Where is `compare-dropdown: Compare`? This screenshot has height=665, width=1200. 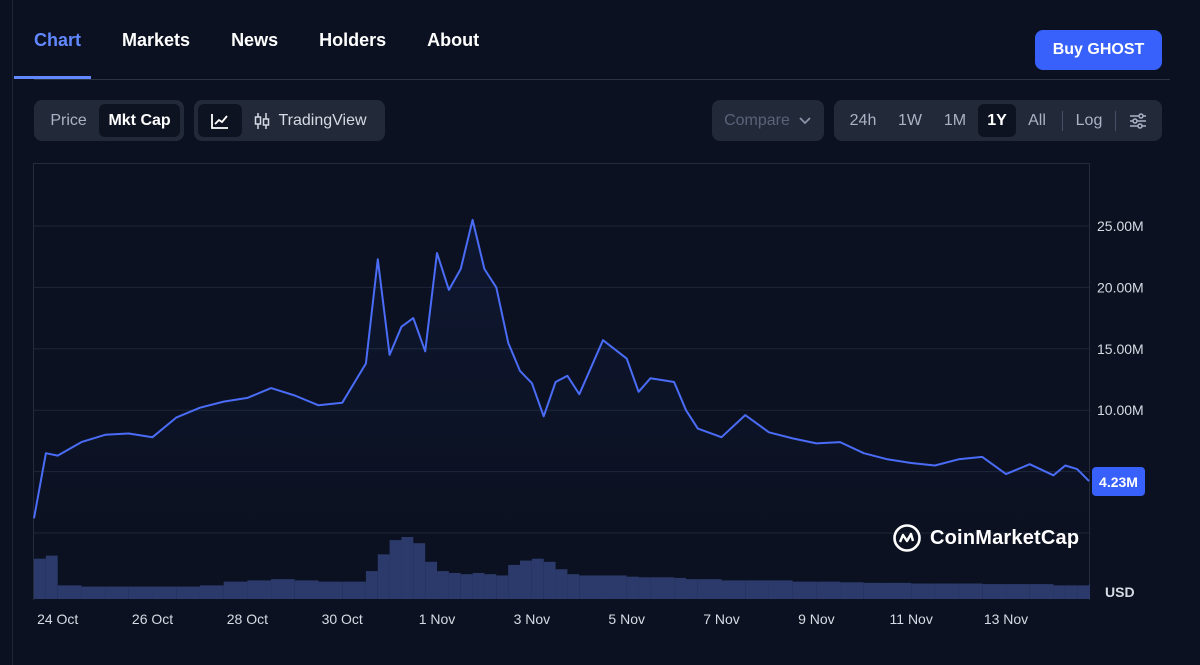 compare-dropdown: Compare is located at coordinates (768, 120).